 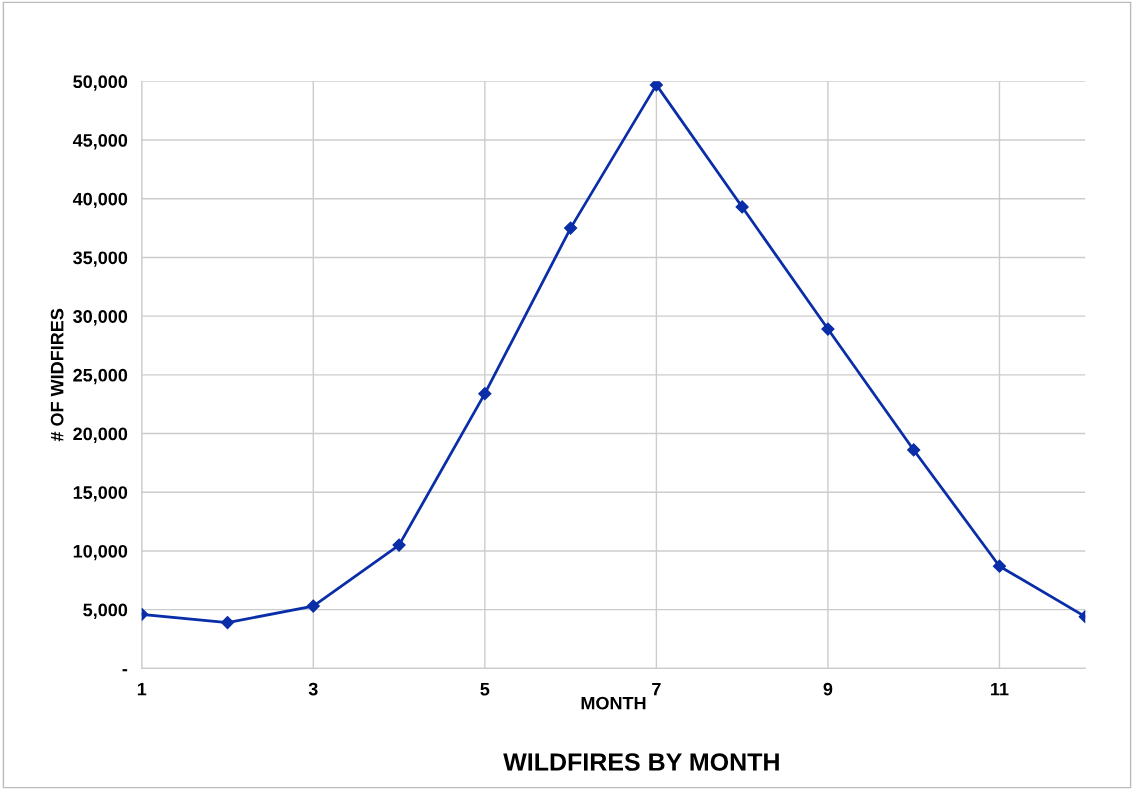 I want to click on y-tick-label: 15,000, so click(x=100, y=494).